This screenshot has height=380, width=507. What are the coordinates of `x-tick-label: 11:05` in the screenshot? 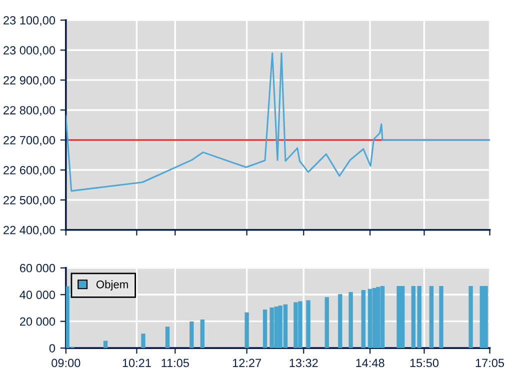 It's located at (175, 363).